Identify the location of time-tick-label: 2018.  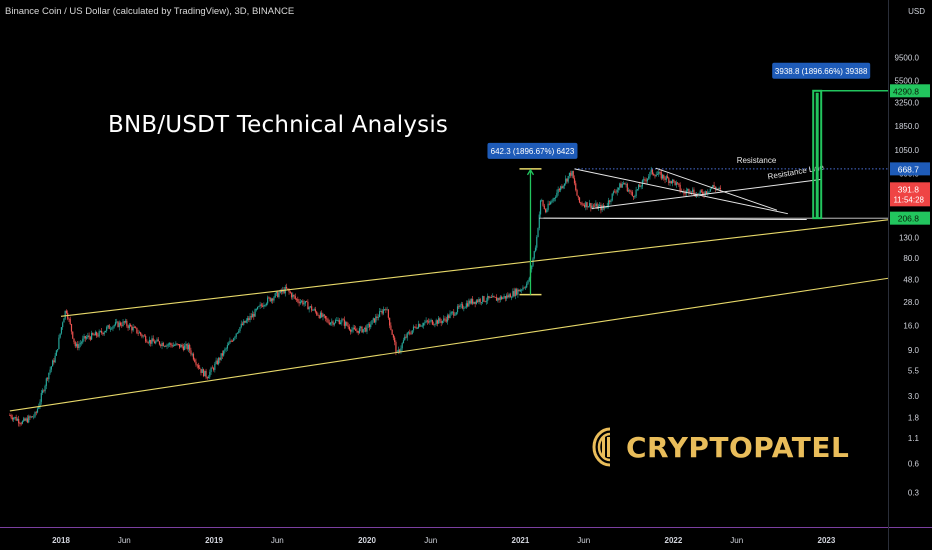
(61, 540).